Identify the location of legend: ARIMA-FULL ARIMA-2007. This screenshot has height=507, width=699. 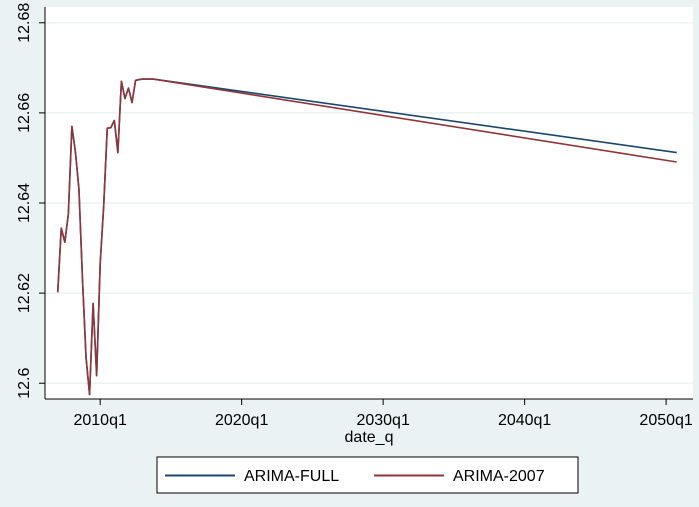
(367, 475).